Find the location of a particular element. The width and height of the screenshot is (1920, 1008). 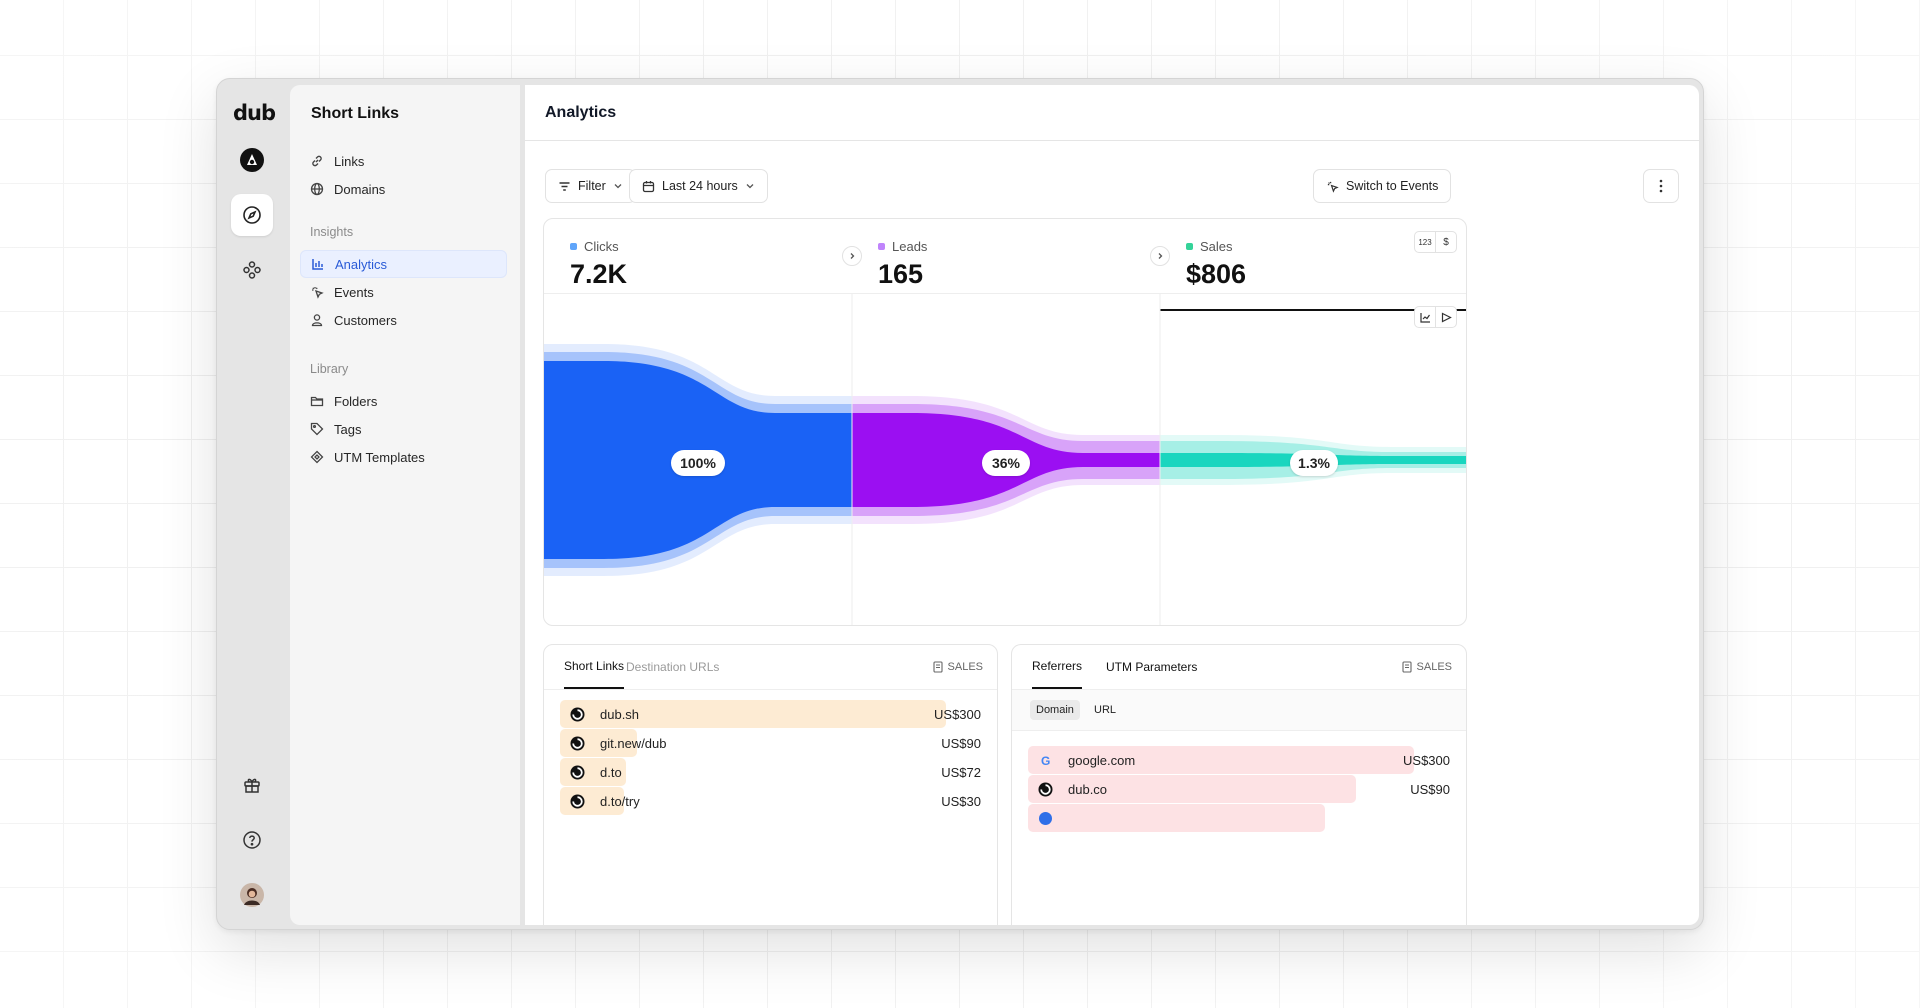

sidebar-item-label: Links is located at coordinates (349, 161).